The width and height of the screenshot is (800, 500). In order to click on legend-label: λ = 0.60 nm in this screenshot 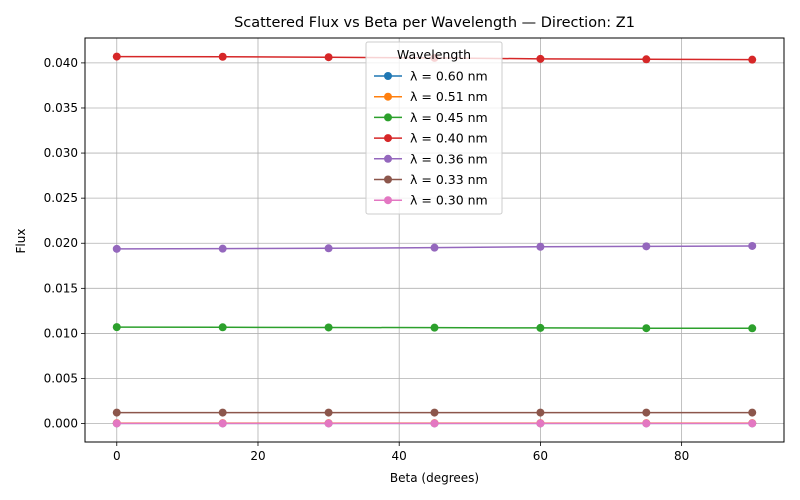, I will do `click(449, 76)`.